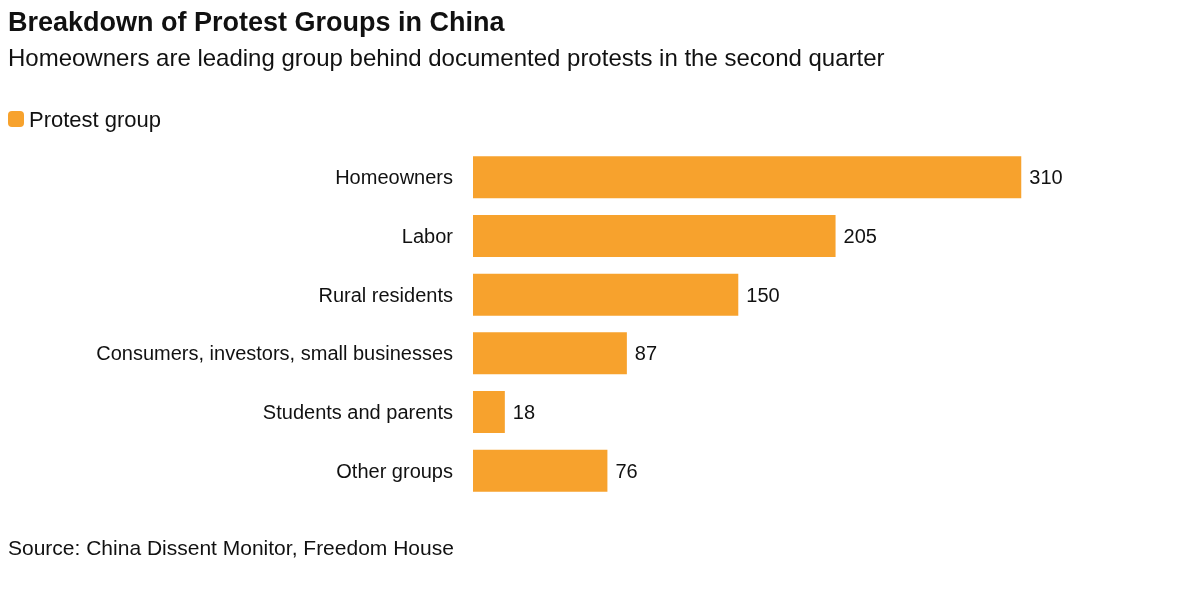  I want to click on y-tick-label: Students and parents, so click(357, 412).